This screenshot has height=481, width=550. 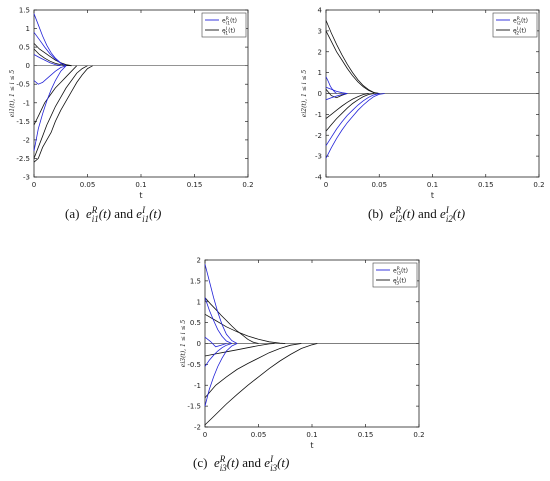 What do you see at coordinates (318, 157) in the screenshot?
I see `y-tick-label: -3` at bounding box center [318, 157].